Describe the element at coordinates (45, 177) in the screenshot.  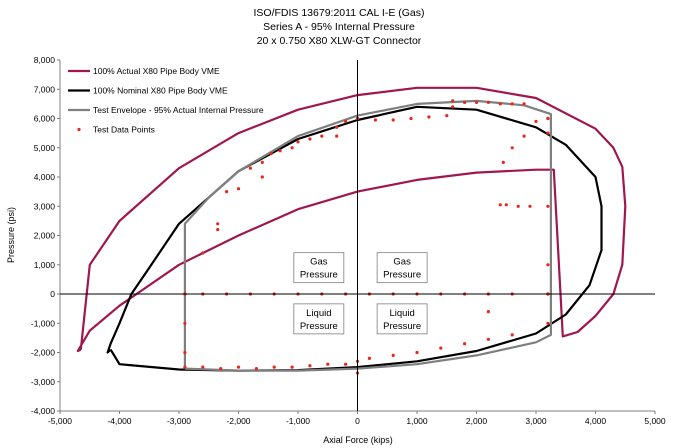
I see `y-tick-label: 4,000` at that location.